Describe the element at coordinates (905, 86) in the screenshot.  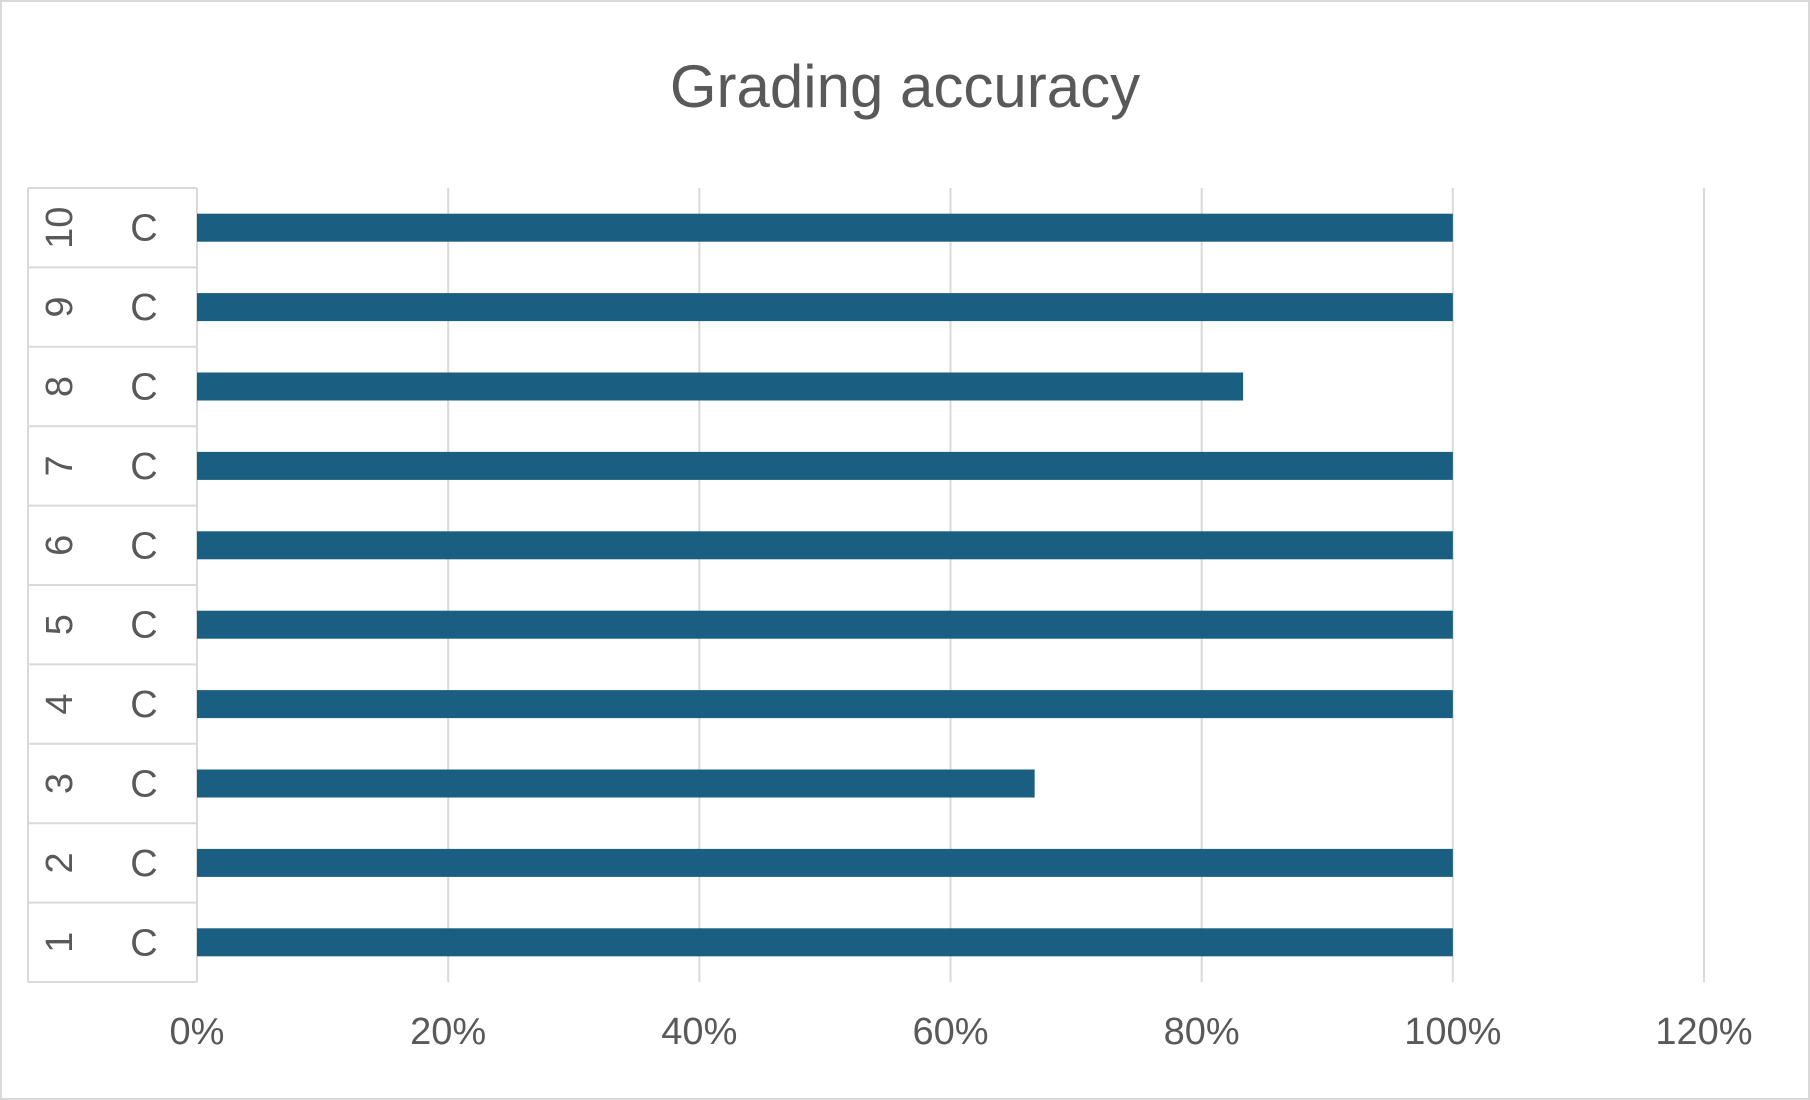
I see `chart-title: Grading accuracy` at that location.